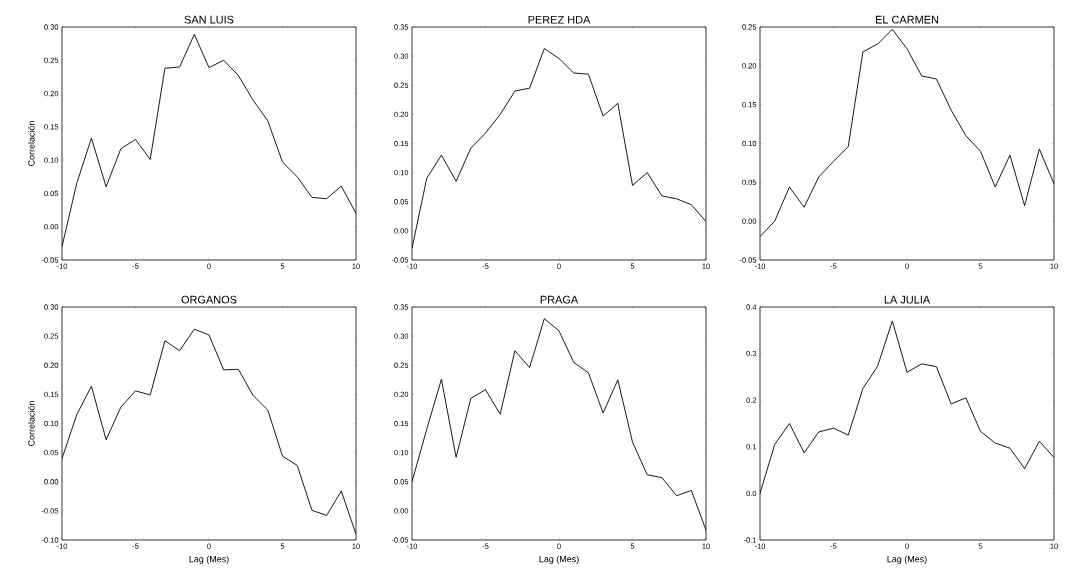  What do you see at coordinates (907, 19) in the screenshot?
I see `chart-title: EL CARMEN` at bounding box center [907, 19].